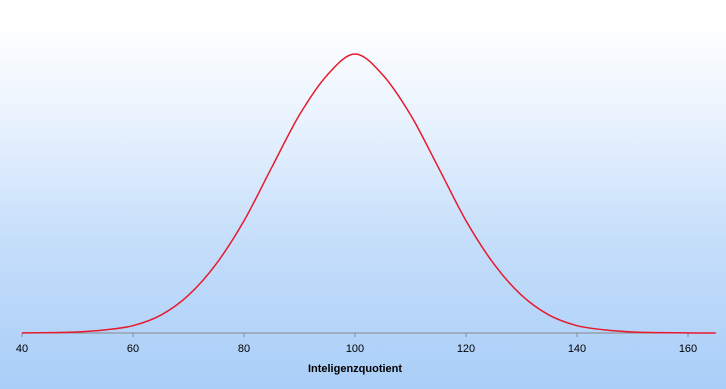  What do you see at coordinates (133, 349) in the screenshot?
I see `x-tick-label: 60` at bounding box center [133, 349].